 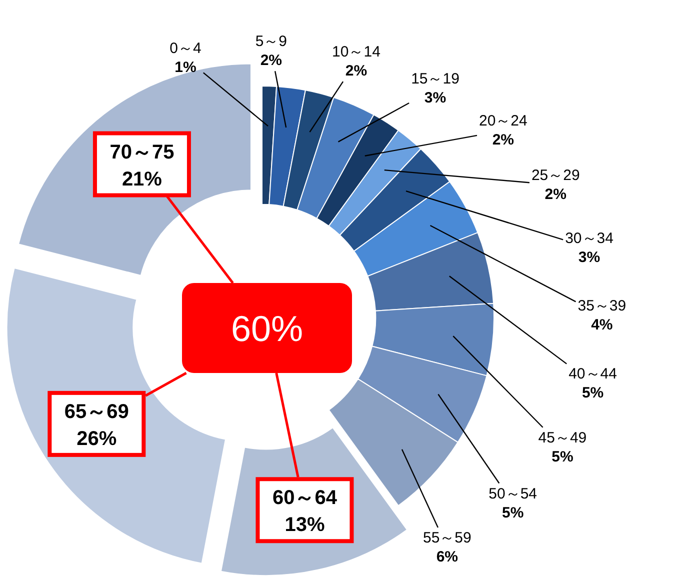 I want to click on slice-label: 0～4, so click(x=186, y=48).